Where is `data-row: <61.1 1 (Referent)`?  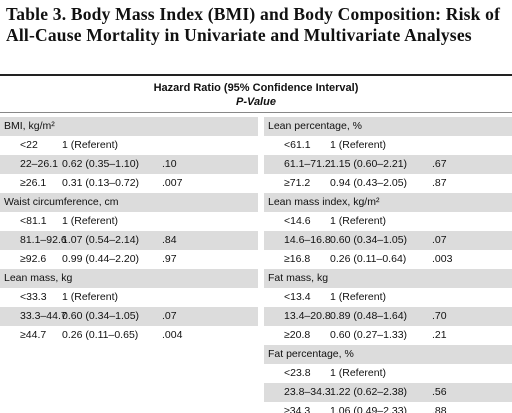 data-row: <61.1 1 (Referent) is located at coordinates (388, 145).